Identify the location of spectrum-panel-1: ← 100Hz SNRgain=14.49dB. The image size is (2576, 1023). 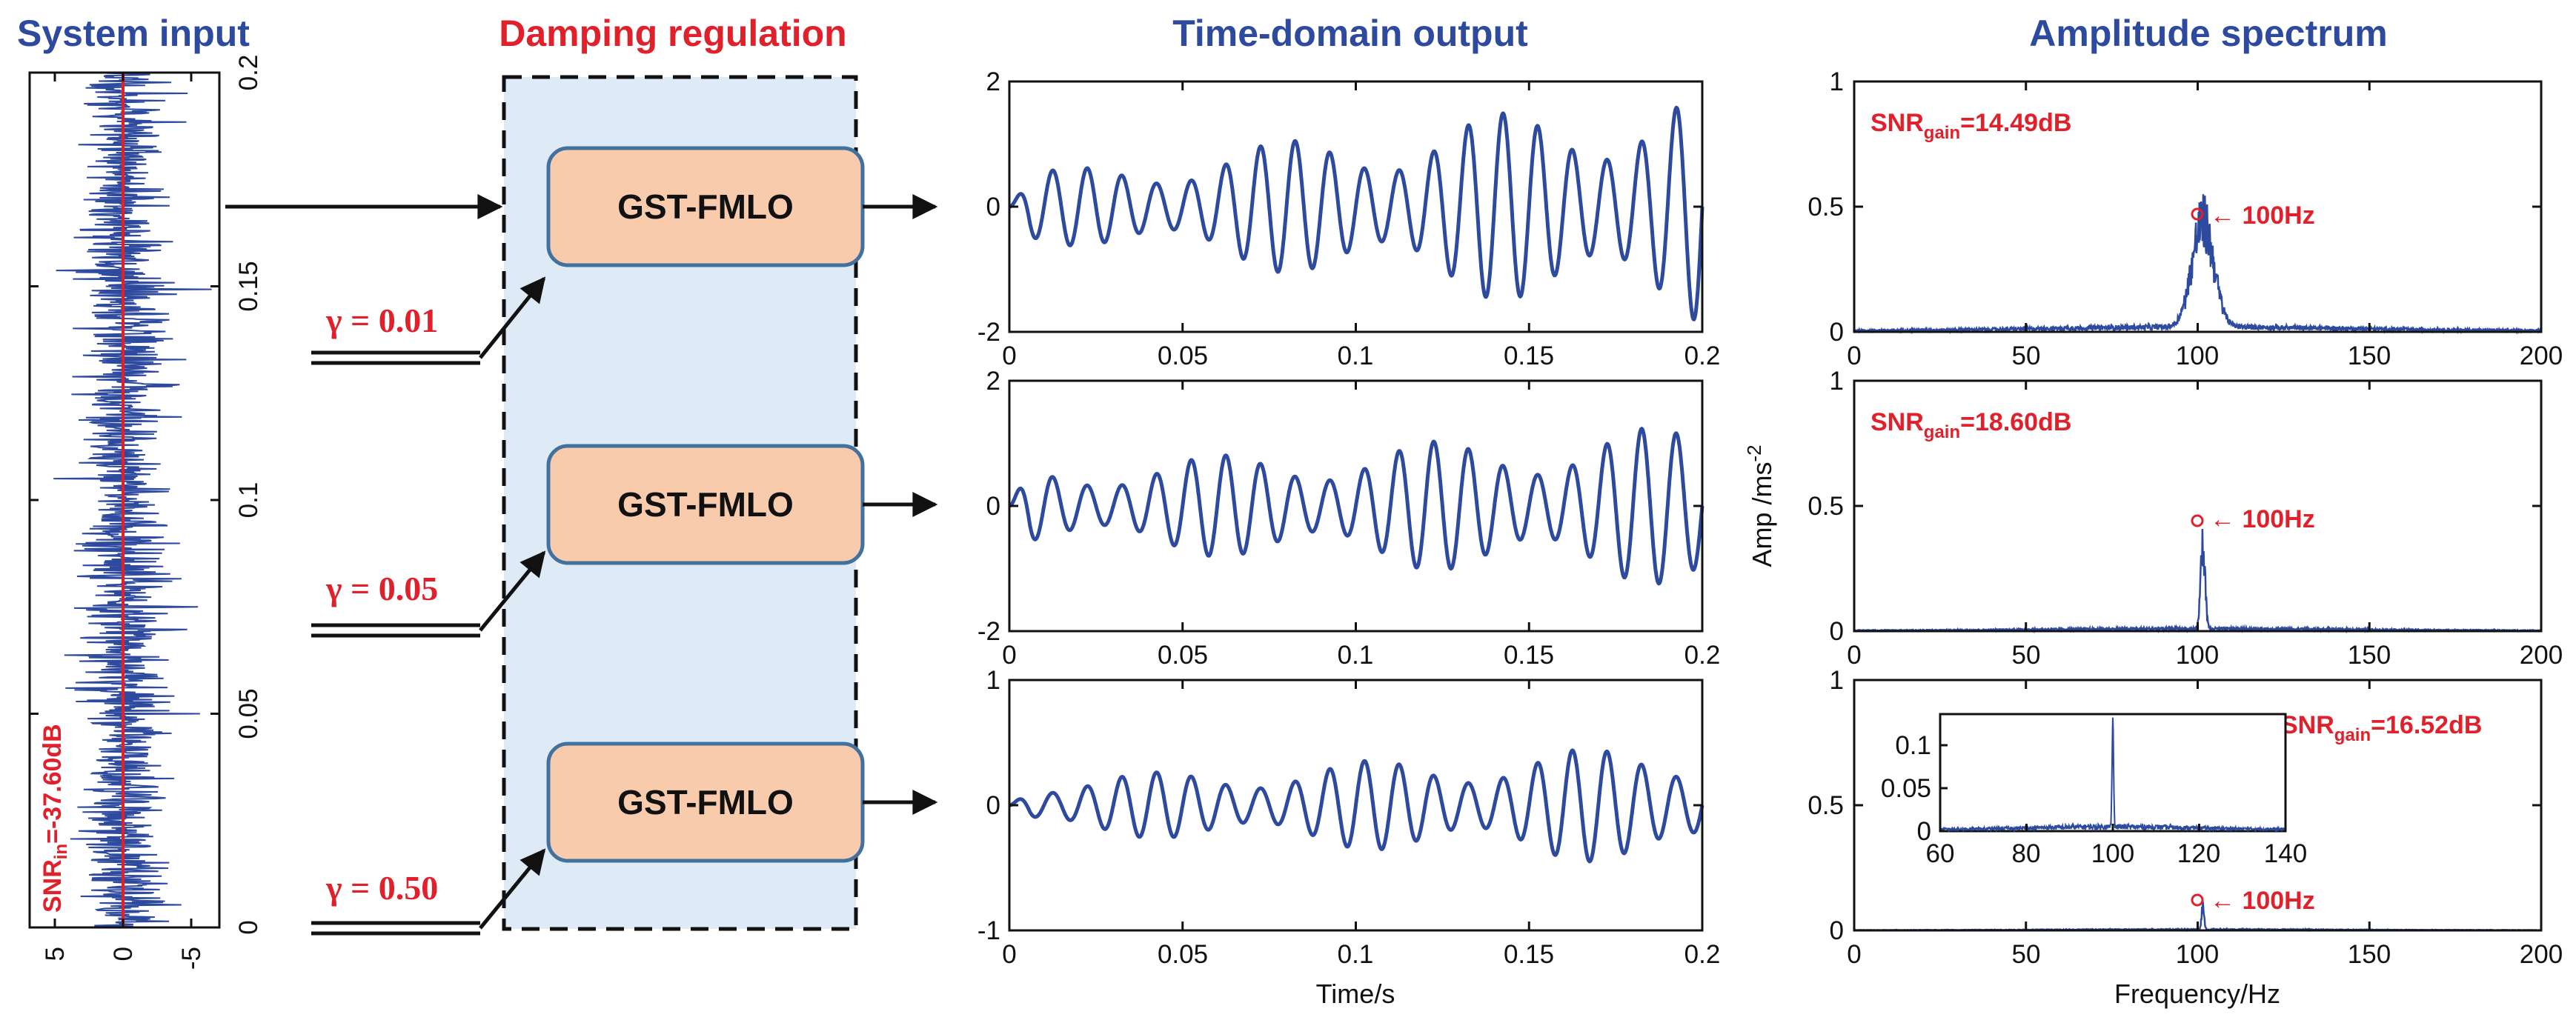
(2198, 207).